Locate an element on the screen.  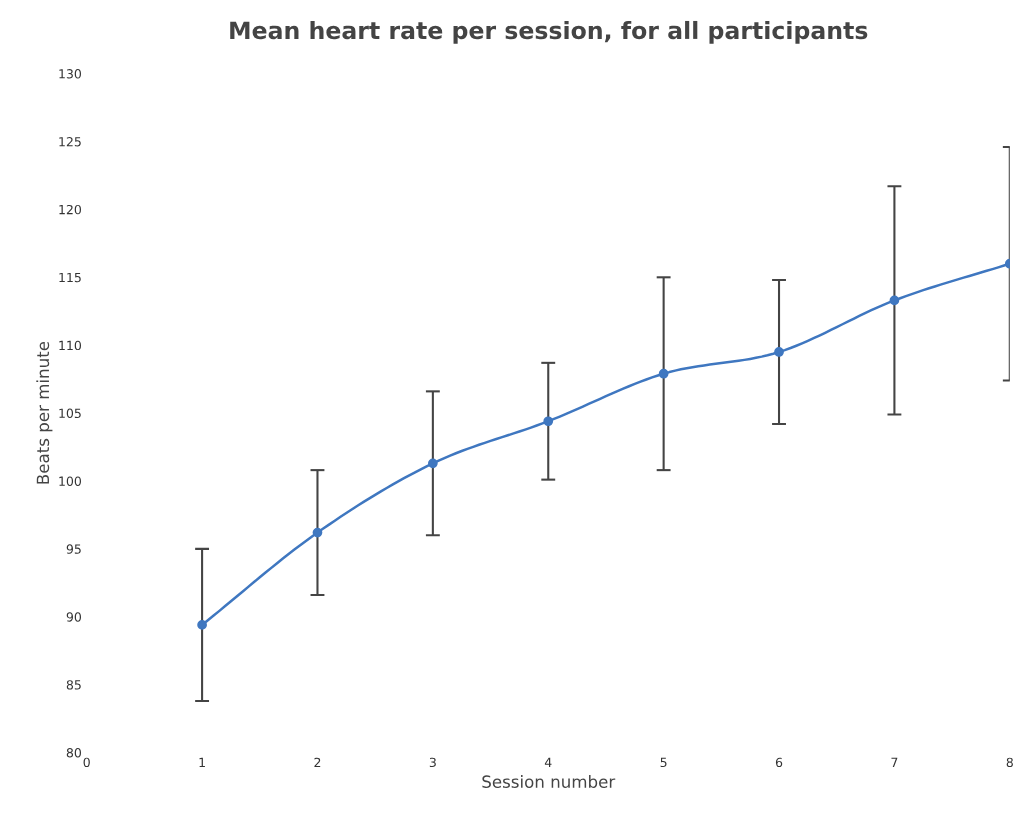
y-tick-label: 90 is located at coordinates (74, 617).